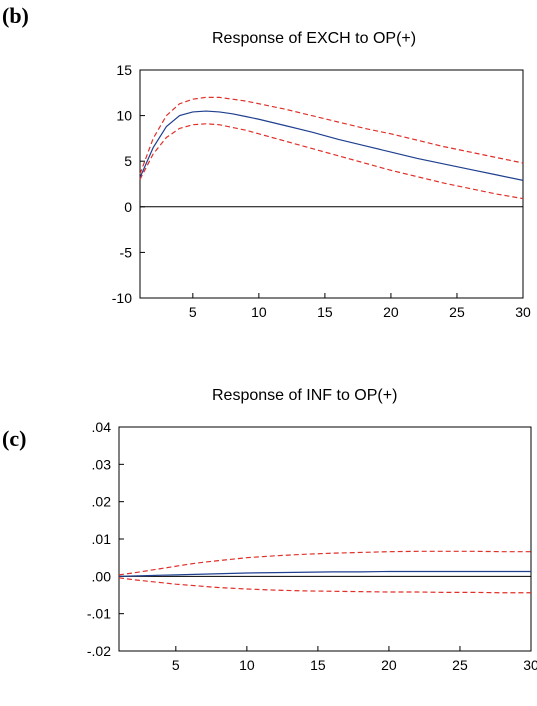  What do you see at coordinates (102, 576) in the screenshot?
I see `y-tick-label: .00` at bounding box center [102, 576].